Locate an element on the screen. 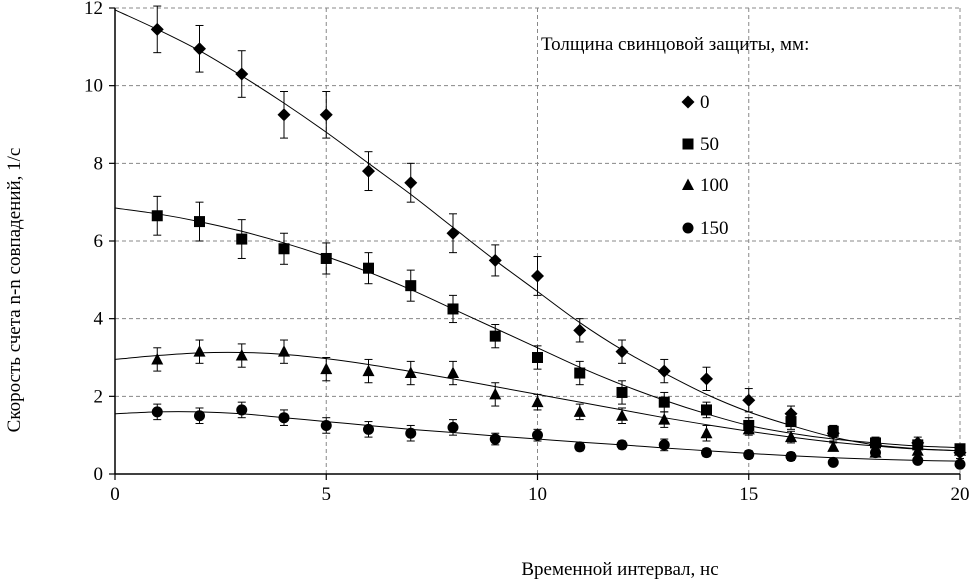 Image resolution: width=973 pixels, height=582 pixels. y-tick-label: 10 is located at coordinates (93, 86).